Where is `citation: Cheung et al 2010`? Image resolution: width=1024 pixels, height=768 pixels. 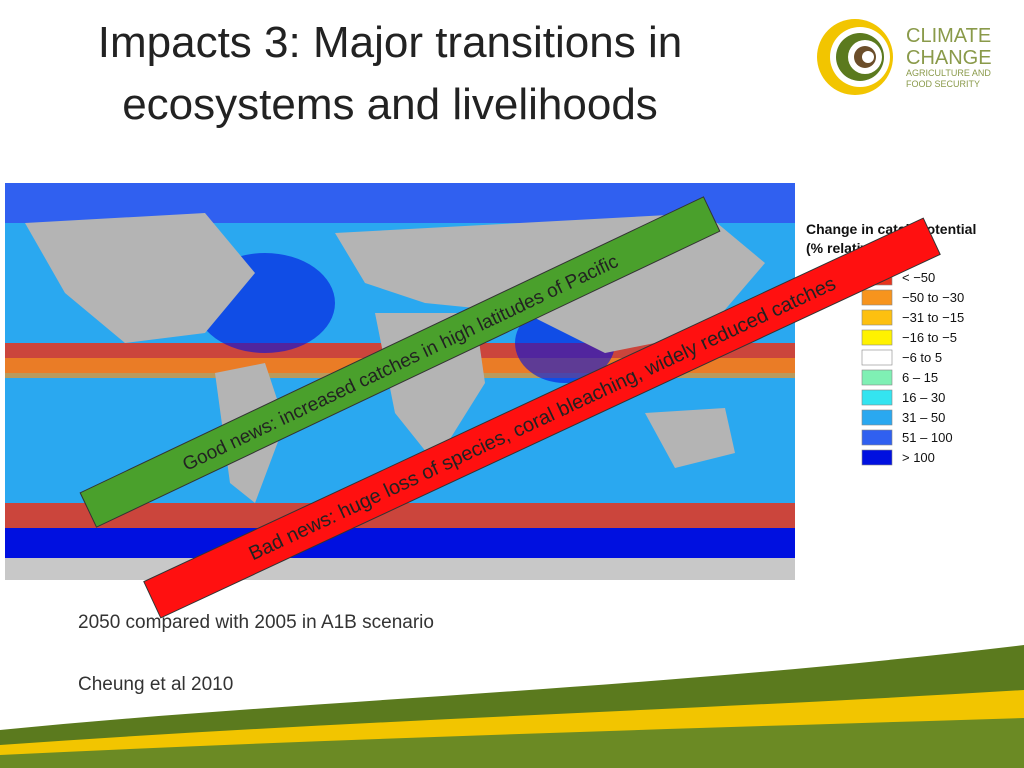
citation: Cheung et al 2010 is located at coordinates (156, 684).